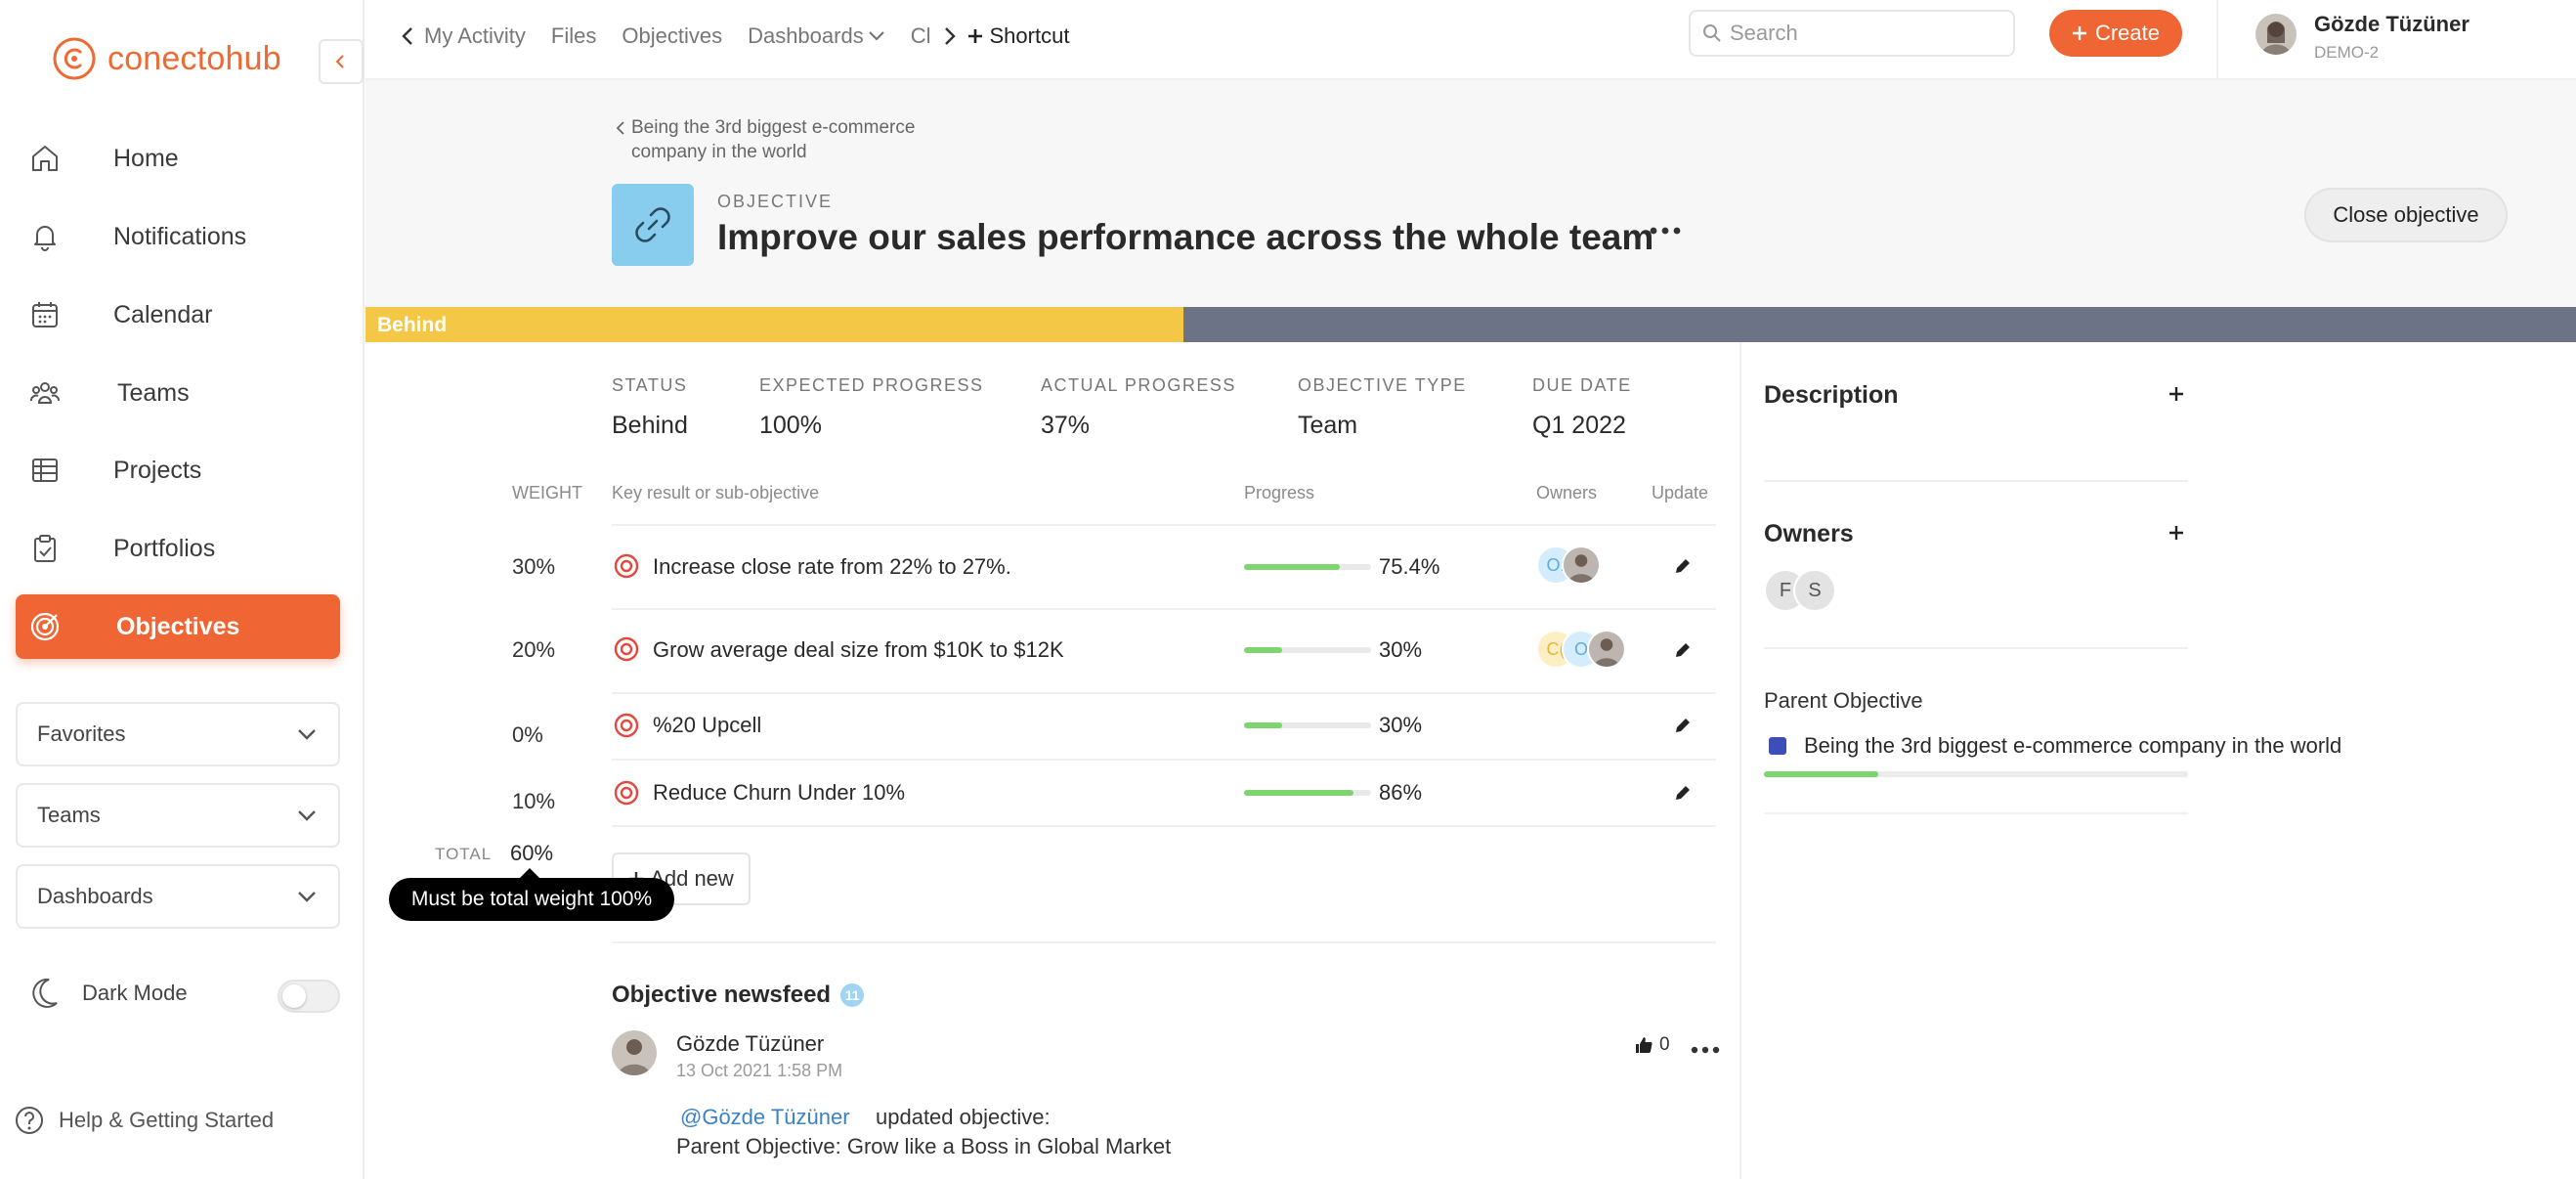  Describe the element at coordinates (45, 470) in the screenshot. I see `grid-icon` at that location.